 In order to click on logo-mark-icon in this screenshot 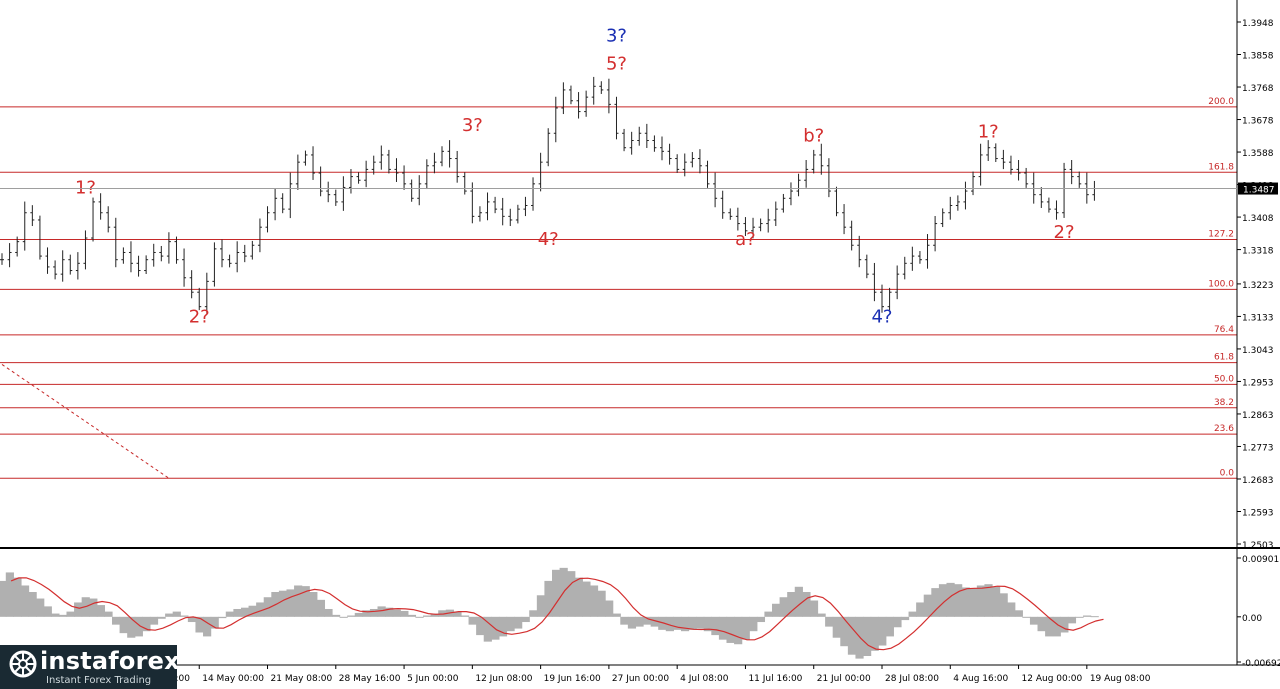, I will do `click(23, 664)`.